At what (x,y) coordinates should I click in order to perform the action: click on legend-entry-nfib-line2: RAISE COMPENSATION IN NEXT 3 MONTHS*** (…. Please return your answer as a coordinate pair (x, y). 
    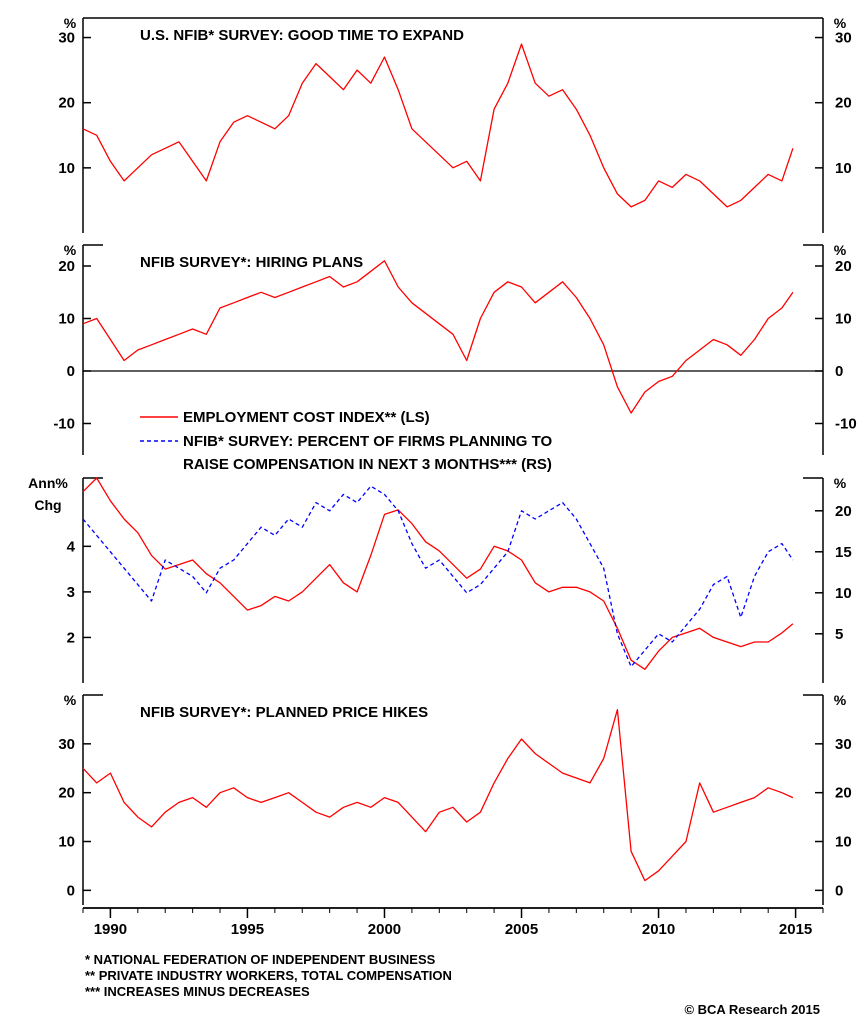
    Looking at the image, I should click on (367, 464).